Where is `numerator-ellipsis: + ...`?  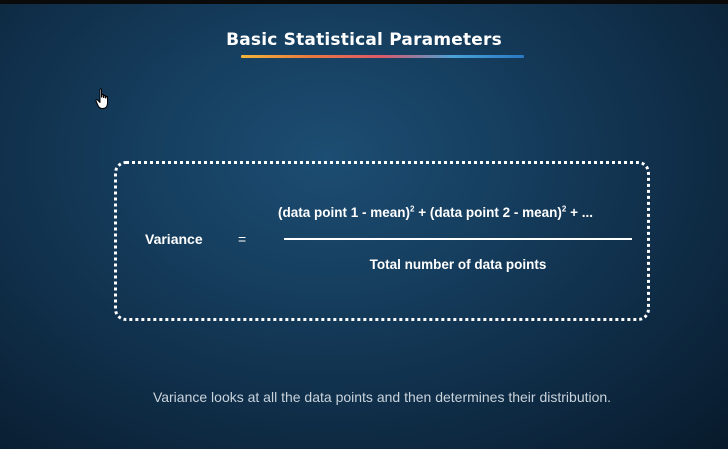
numerator-ellipsis: + ... is located at coordinates (579, 212).